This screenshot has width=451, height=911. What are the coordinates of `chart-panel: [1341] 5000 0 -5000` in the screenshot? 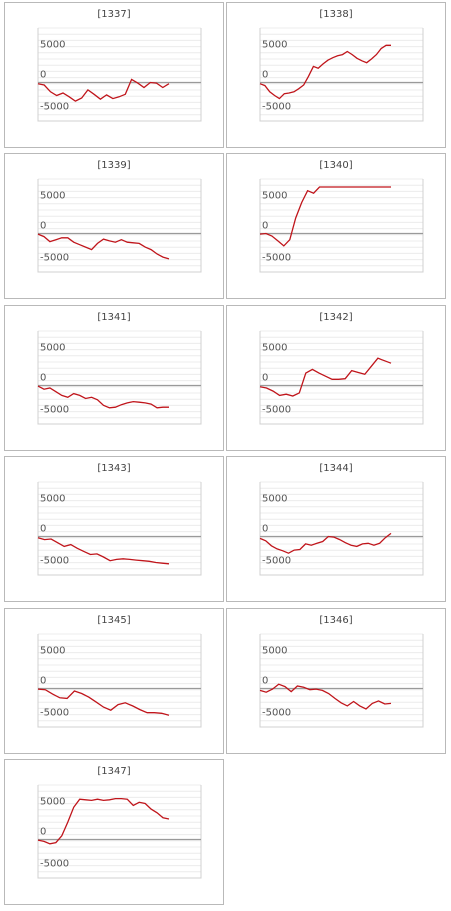 It's located at (114, 378).